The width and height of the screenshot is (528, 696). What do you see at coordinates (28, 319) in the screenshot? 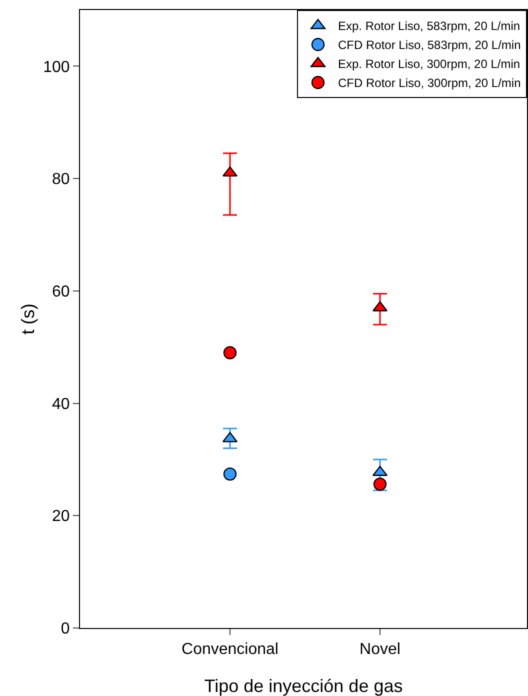
I see `y-axis-title: t (s)` at bounding box center [28, 319].